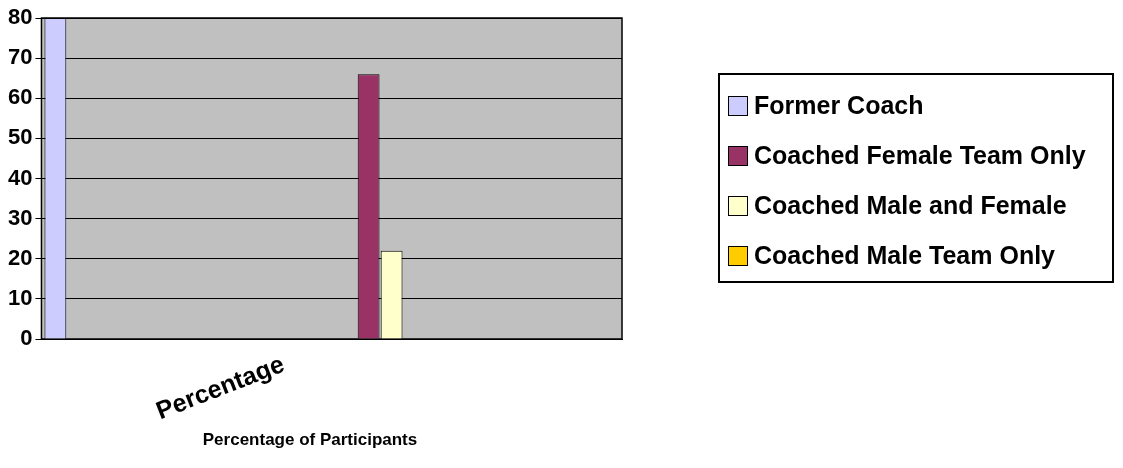  I want to click on legend-label: Former Coach, so click(839, 105).